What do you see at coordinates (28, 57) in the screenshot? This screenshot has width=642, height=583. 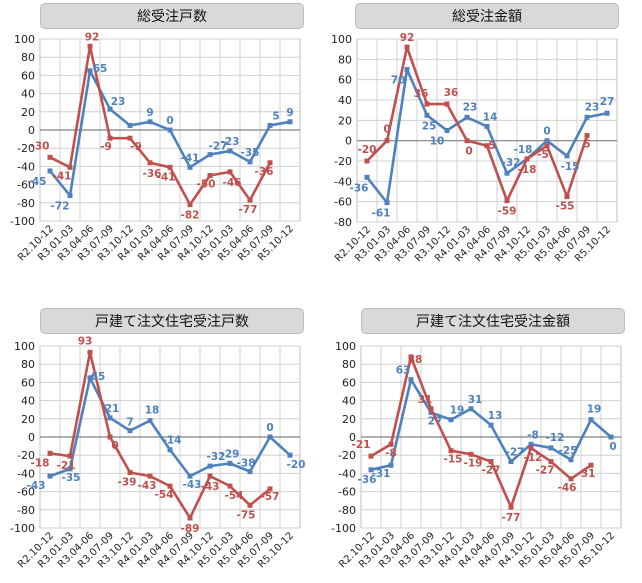 I see `y-tick-label: 80` at bounding box center [28, 57].